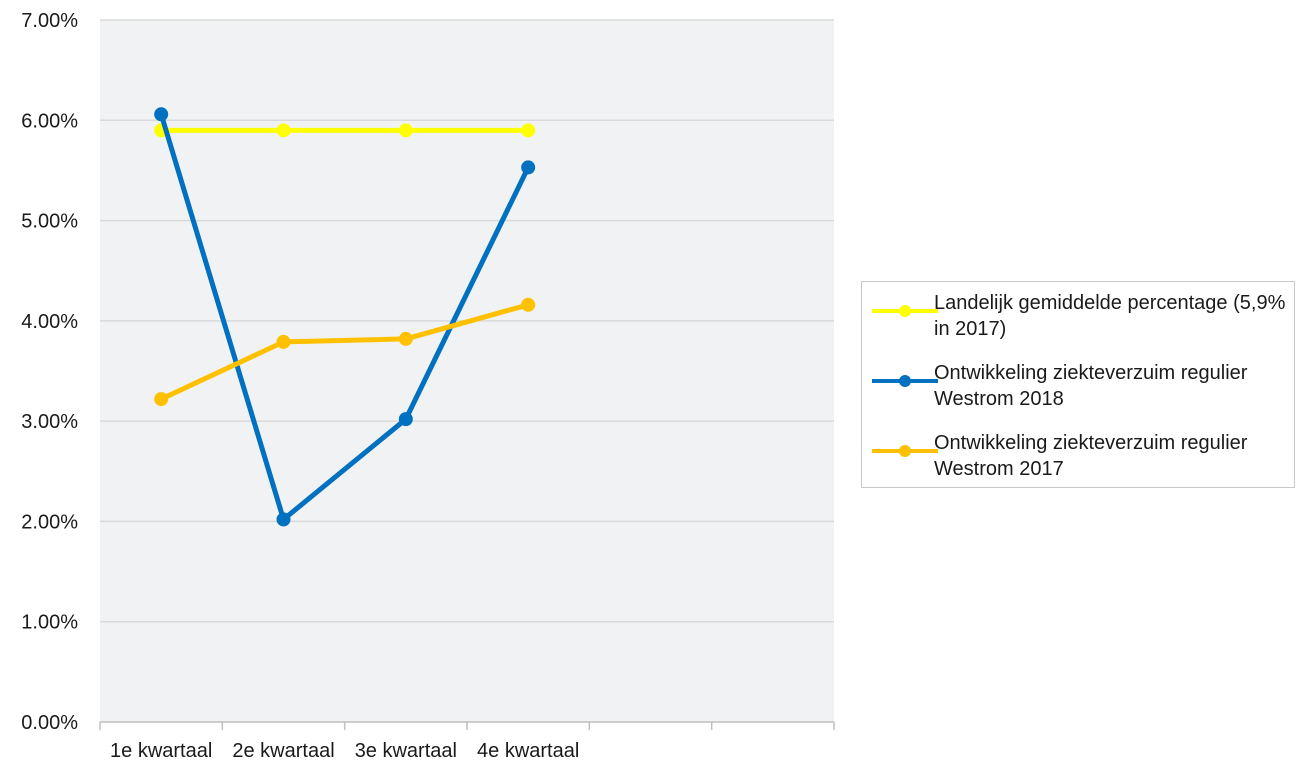  Describe the element at coordinates (467, 725) in the screenshot. I see `x-axis` at that location.